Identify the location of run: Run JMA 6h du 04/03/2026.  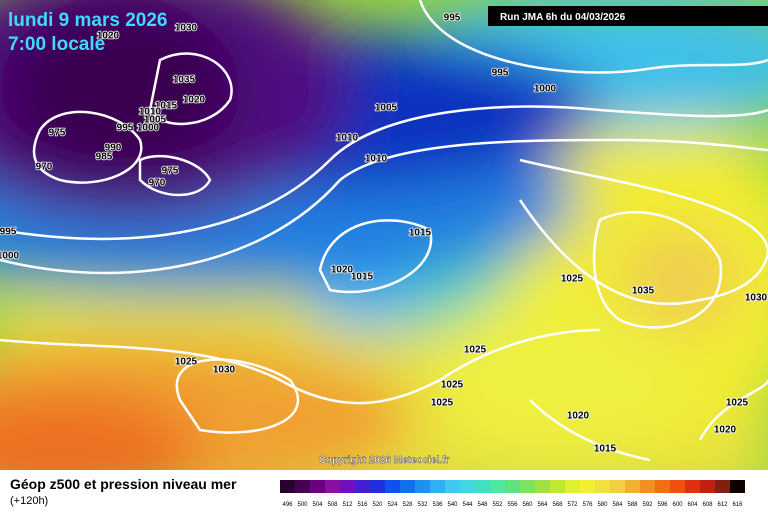
(563, 17).